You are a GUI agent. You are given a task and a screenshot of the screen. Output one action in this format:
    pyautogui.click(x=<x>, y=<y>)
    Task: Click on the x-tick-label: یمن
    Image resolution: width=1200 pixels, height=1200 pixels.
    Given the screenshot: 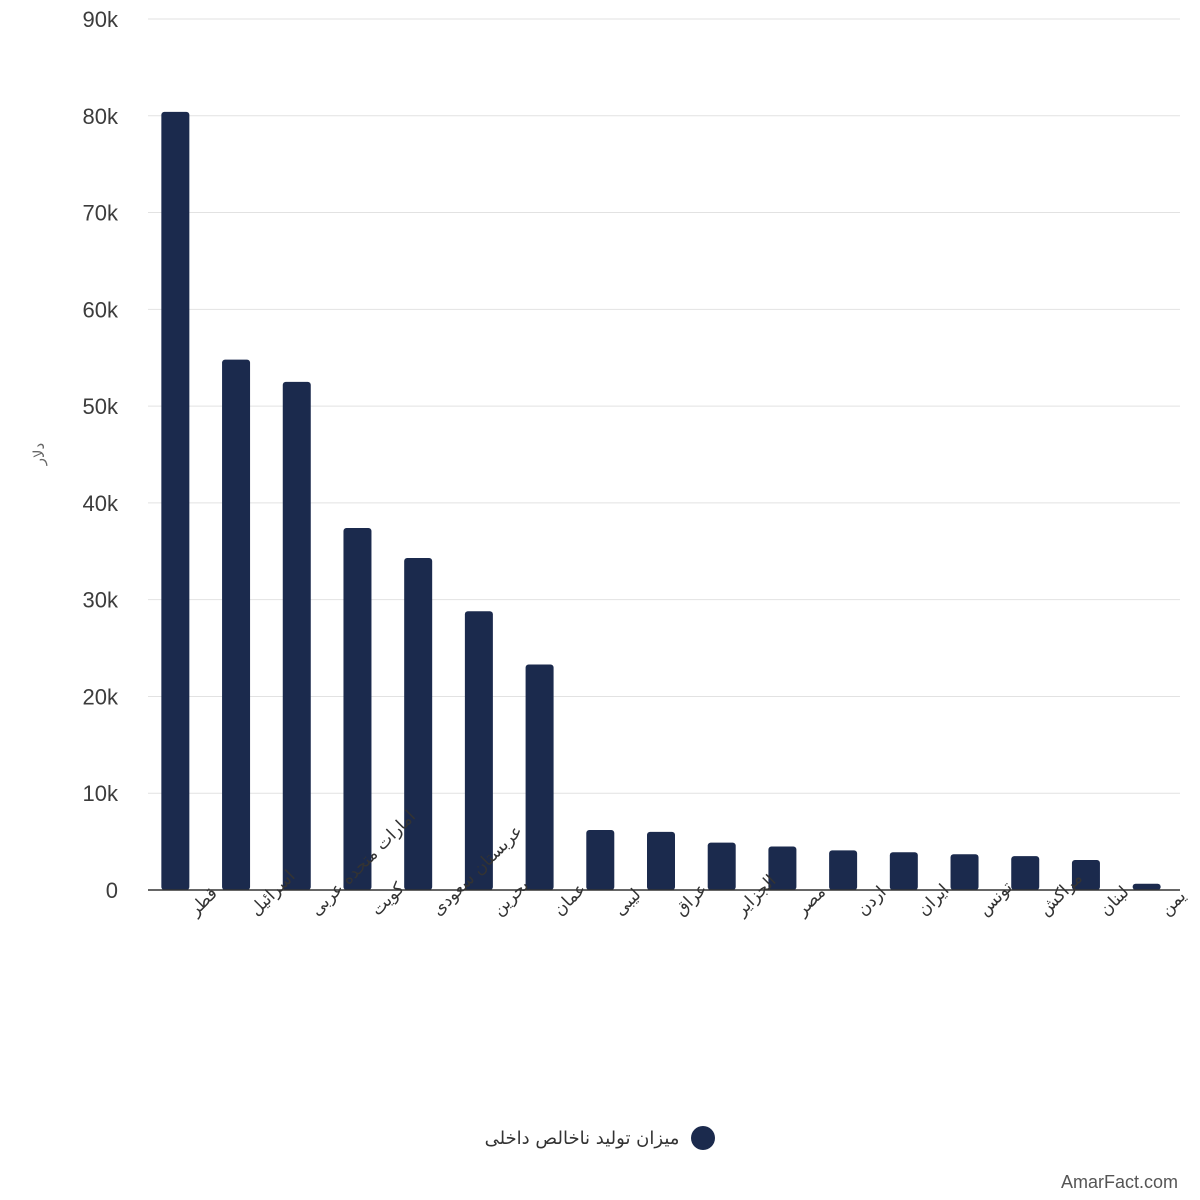 What is the action you would take?
    pyautogui.click(x=1174, y=903)
    